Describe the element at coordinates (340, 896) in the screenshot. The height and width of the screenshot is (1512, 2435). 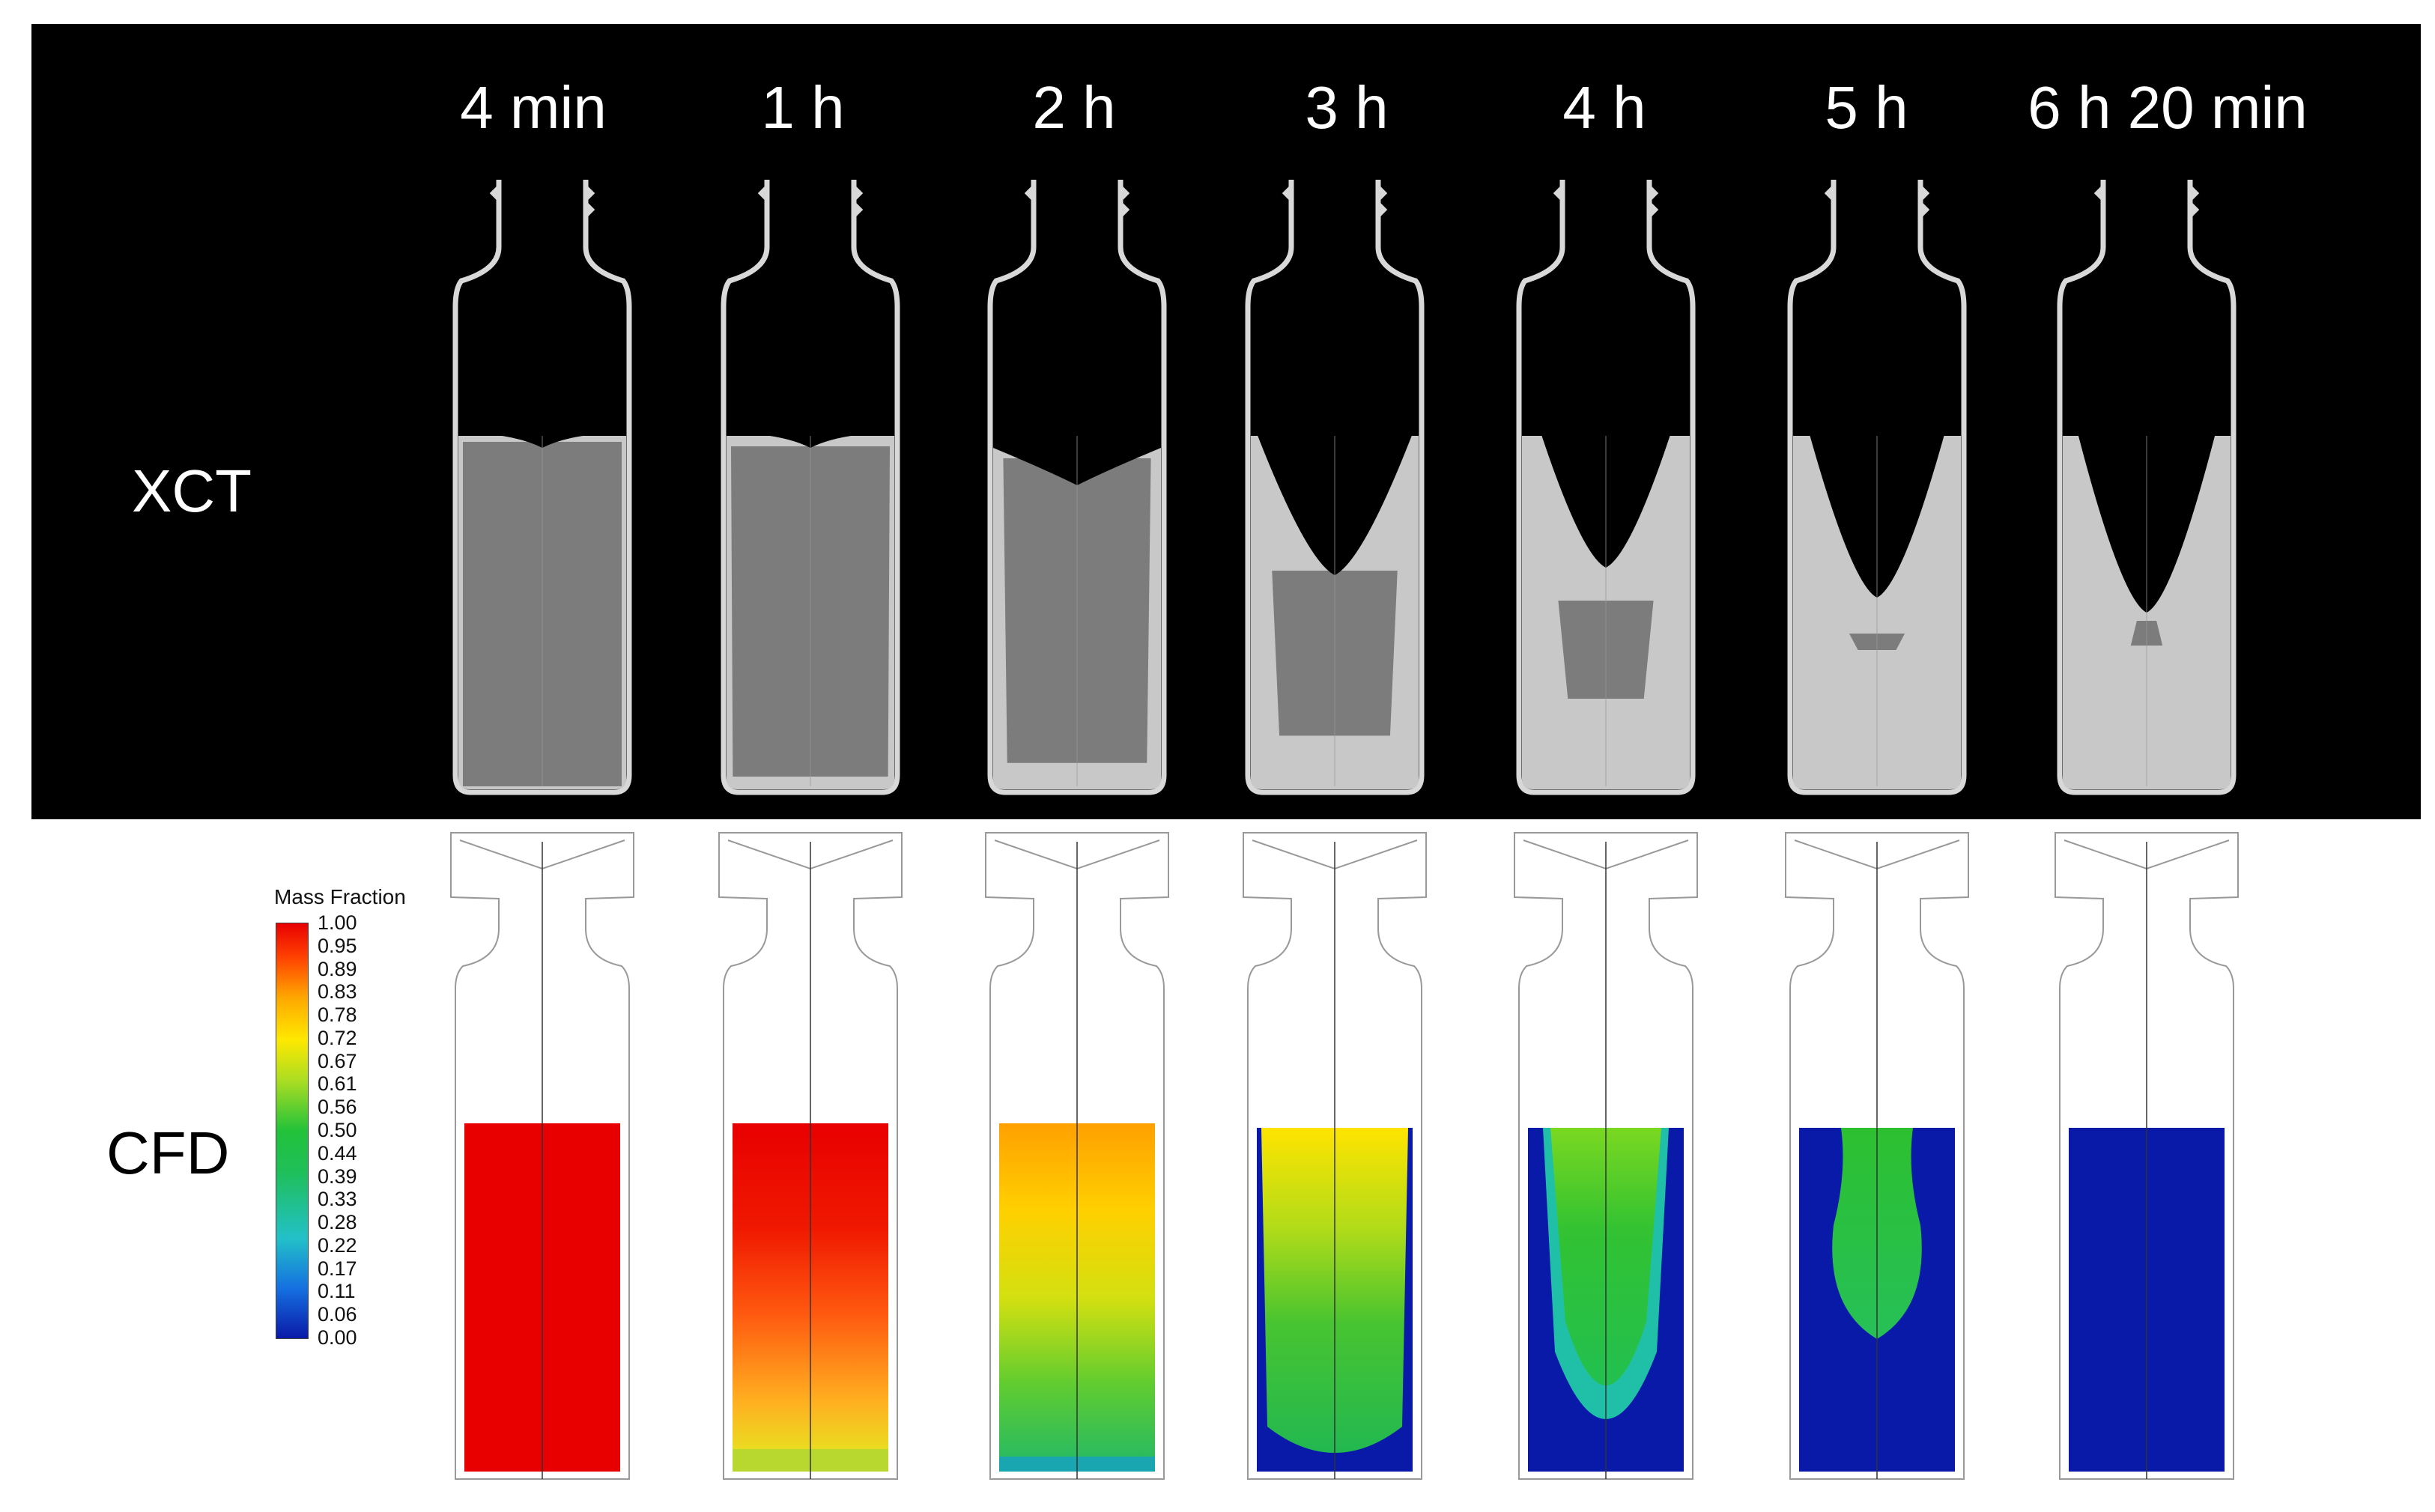
I see `colorbar-title: Mass Fraction` at that location.